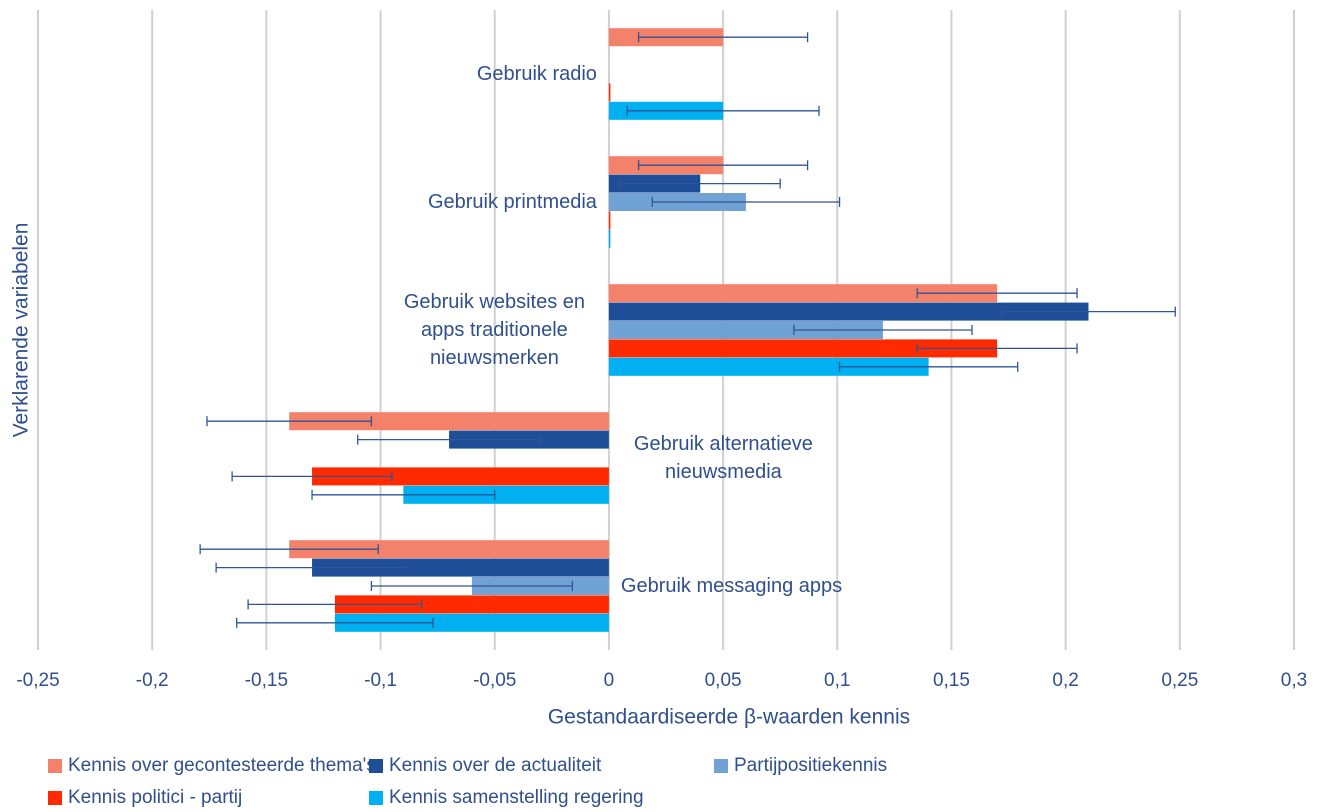 This screenshot has width=1324, height=812. What do you see at coordinates (266, 680) in the screenshot?
I see `x-tick-label: -0,15` at bounding box center [266, 680].